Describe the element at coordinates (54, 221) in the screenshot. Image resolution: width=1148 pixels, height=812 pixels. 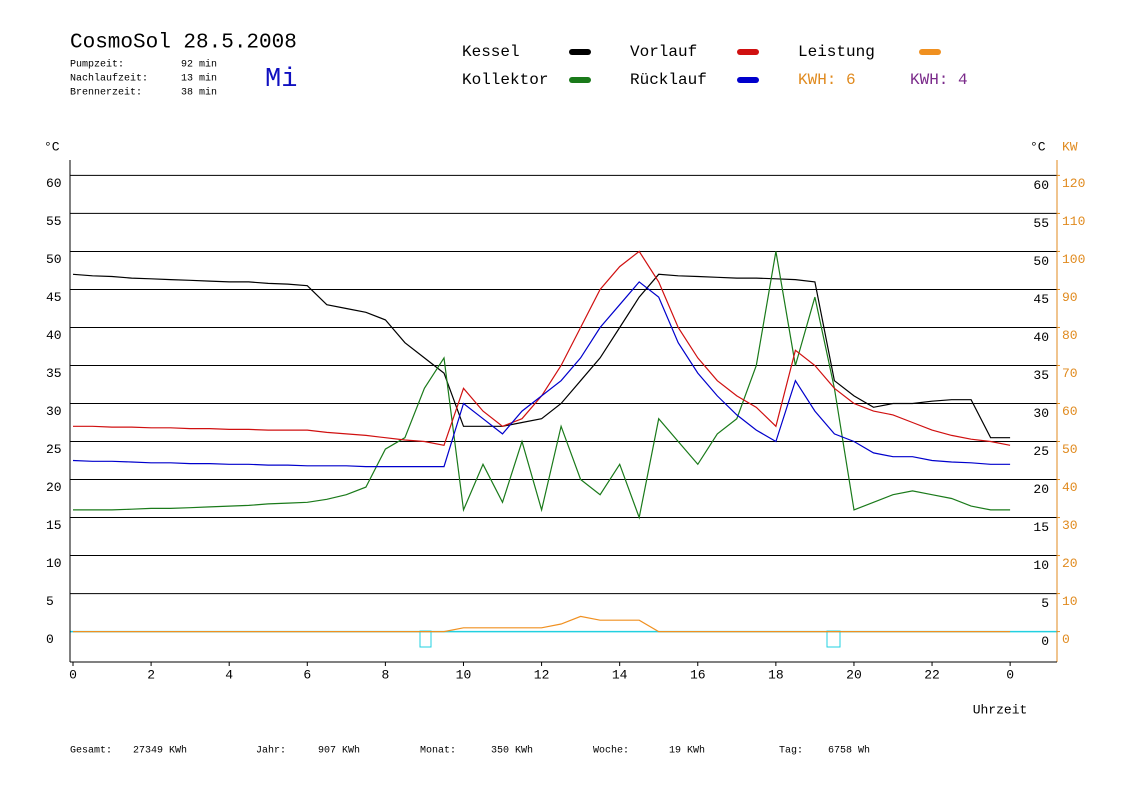
I see `y-tick-label: 55` at that location.